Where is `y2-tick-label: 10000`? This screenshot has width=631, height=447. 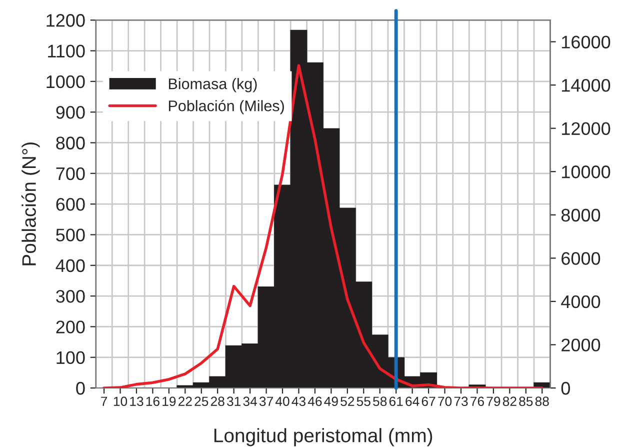 y2-tick-label: 10000 is located at coordinates (586, 172).